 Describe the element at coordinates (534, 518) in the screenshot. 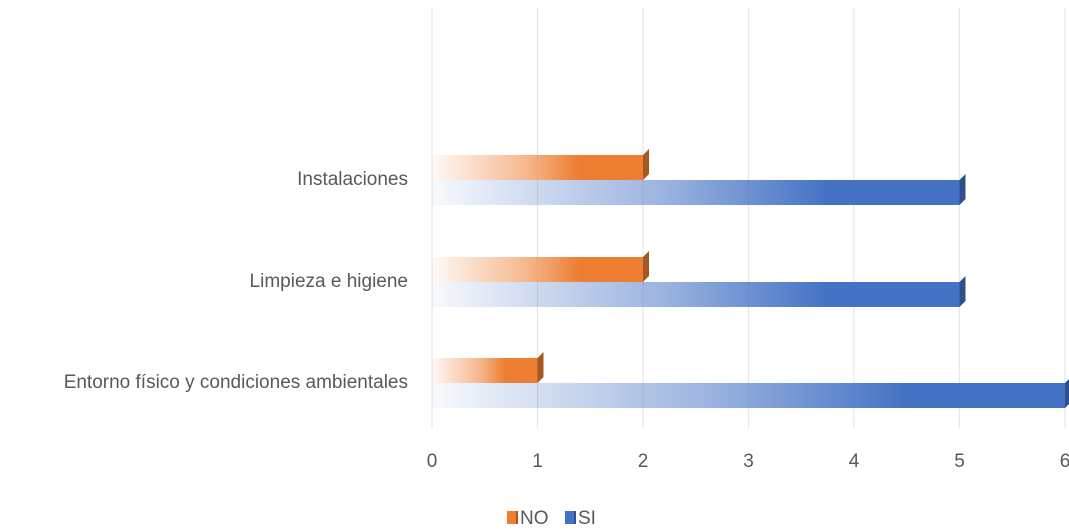

I see `legend-label: NO` at that location.